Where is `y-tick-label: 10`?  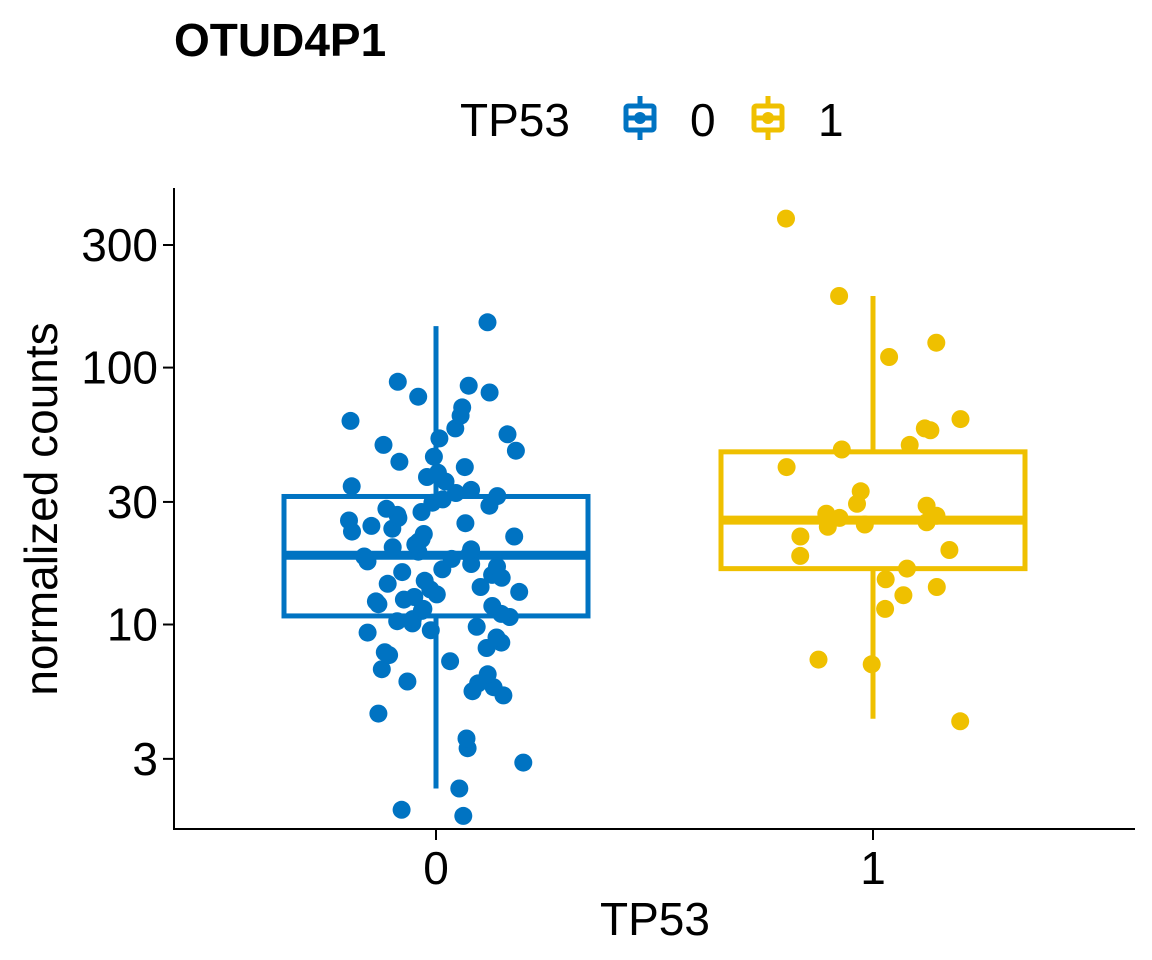
y-tick-label: 10 is located at coordinates (132, 625).